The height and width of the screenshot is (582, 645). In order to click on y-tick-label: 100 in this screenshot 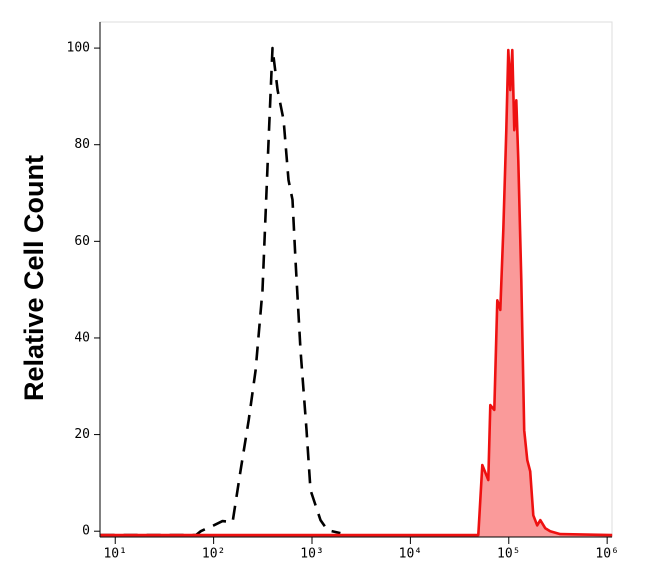, I will do `click(78, 48)`.